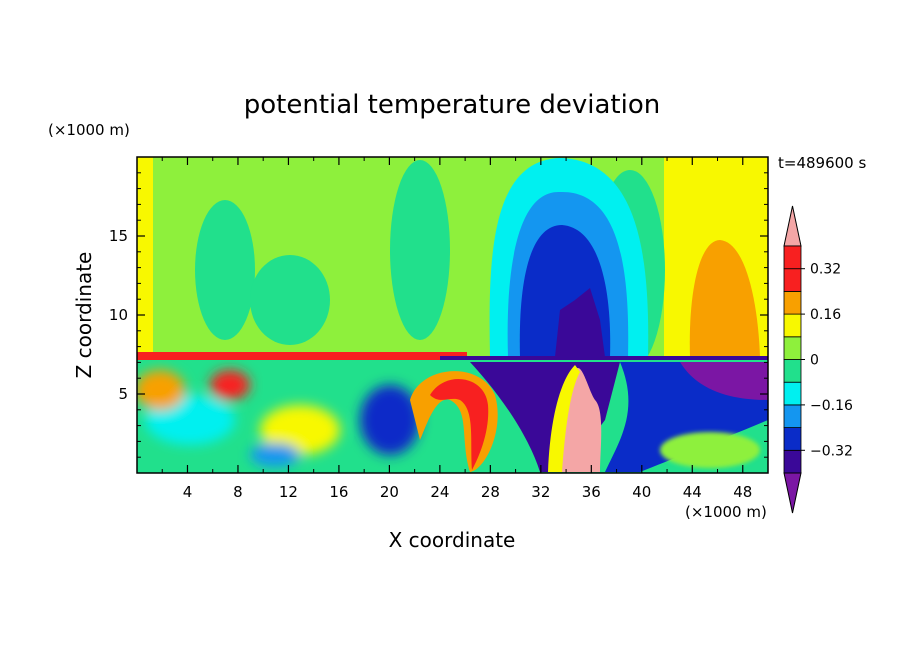 The height and width of the screenshot is (654, 904). I want to click on y-axis-label: Z coordinate, so click(84, 315).